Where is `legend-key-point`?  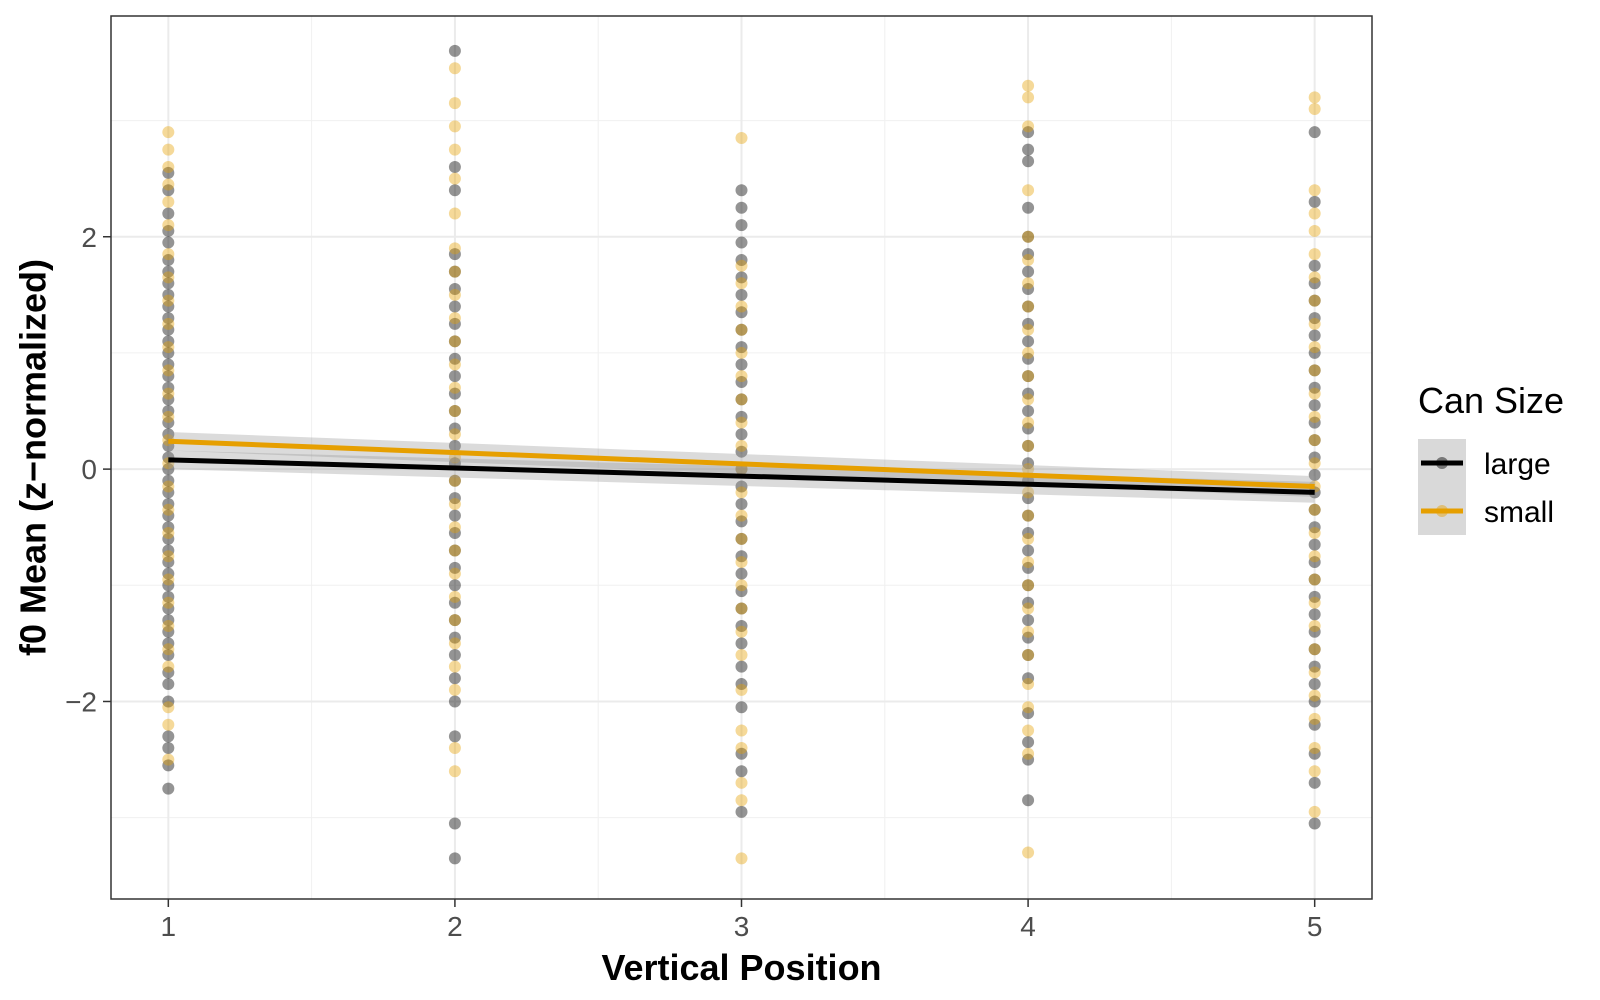
legend-key-point is located at coordinates (1442, 463).